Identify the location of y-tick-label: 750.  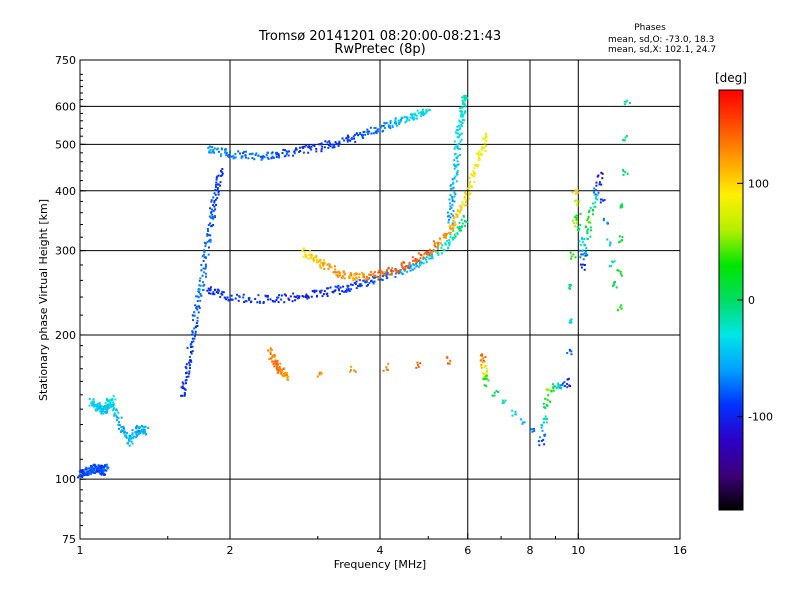
(65, 60).